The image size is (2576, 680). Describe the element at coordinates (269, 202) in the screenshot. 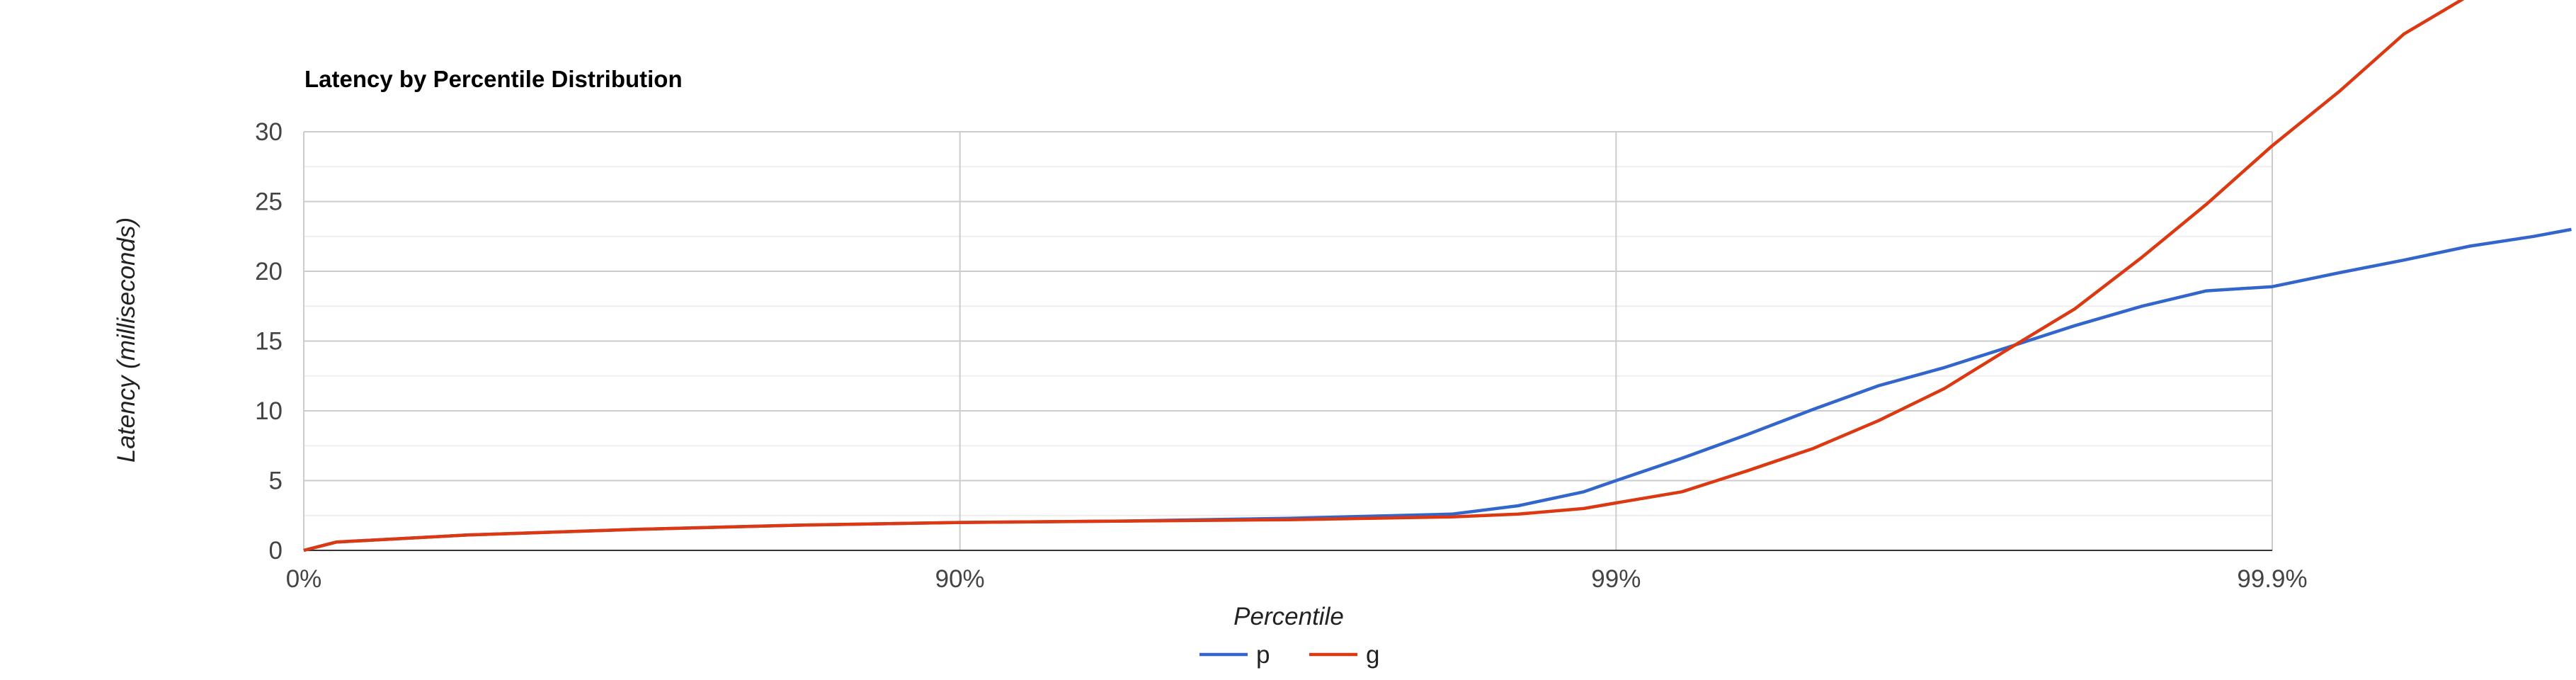

I see `y-tick-label: 25` at that location.